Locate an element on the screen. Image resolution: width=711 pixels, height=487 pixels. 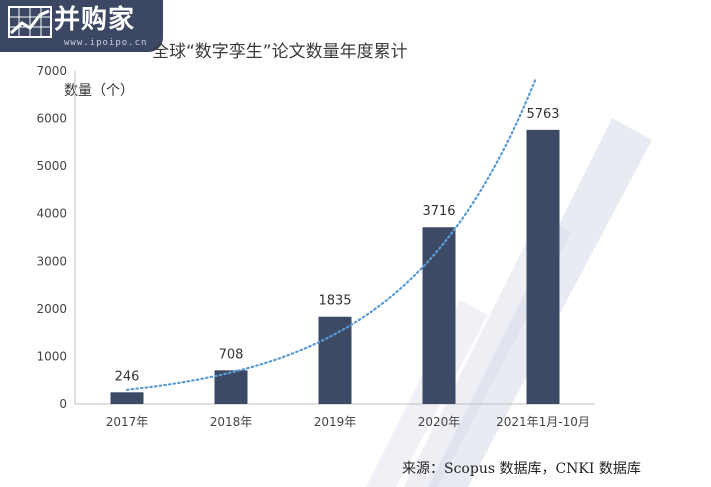
y-axis-label: 数量（个） is located at coordinates (99, 91).